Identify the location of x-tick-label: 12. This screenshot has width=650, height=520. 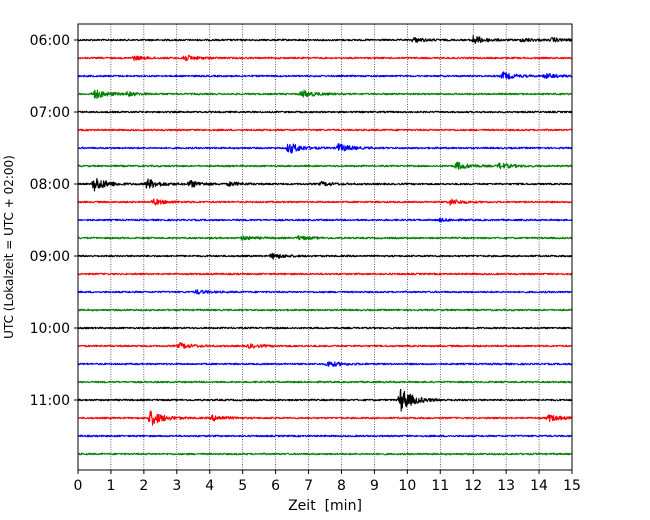
(473, 486).